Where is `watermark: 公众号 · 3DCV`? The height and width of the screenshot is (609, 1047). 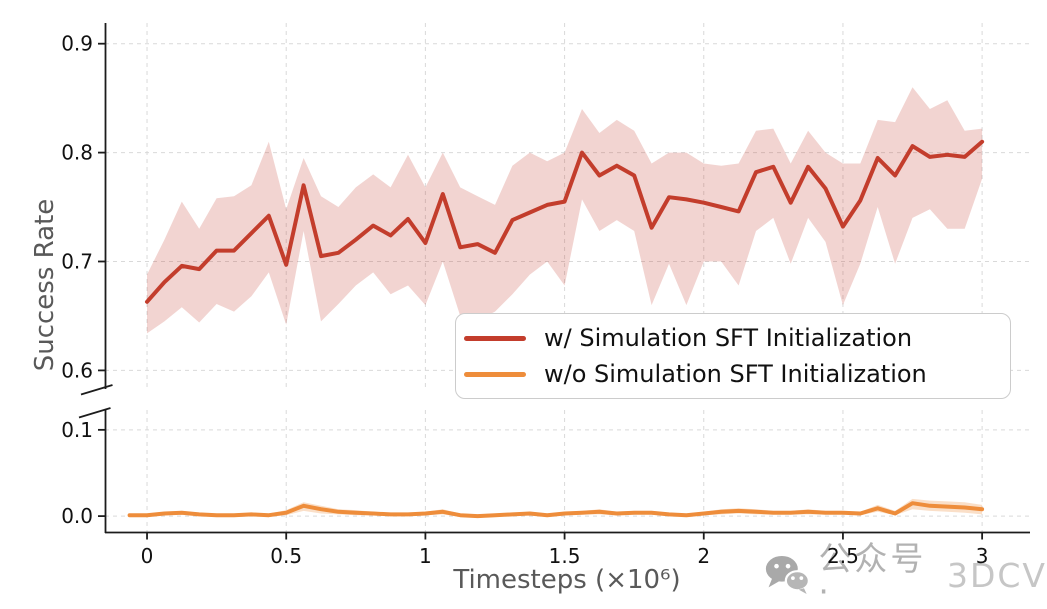 watermark: 公众号 · 3DCV is located at coordinates (906, 575).